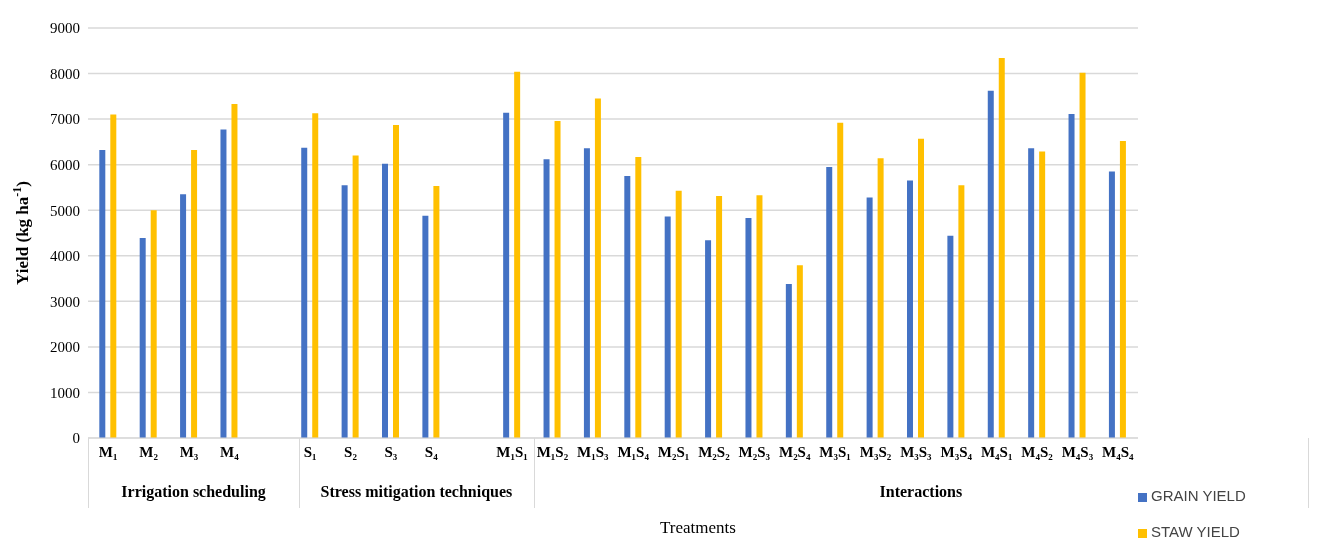 This screenshot has width=1328, height=555. What do you see at coordinates (996, 451) in the screenshot?
I see `x-tick-label: M₄S₁` at bounding box center [996, 451].